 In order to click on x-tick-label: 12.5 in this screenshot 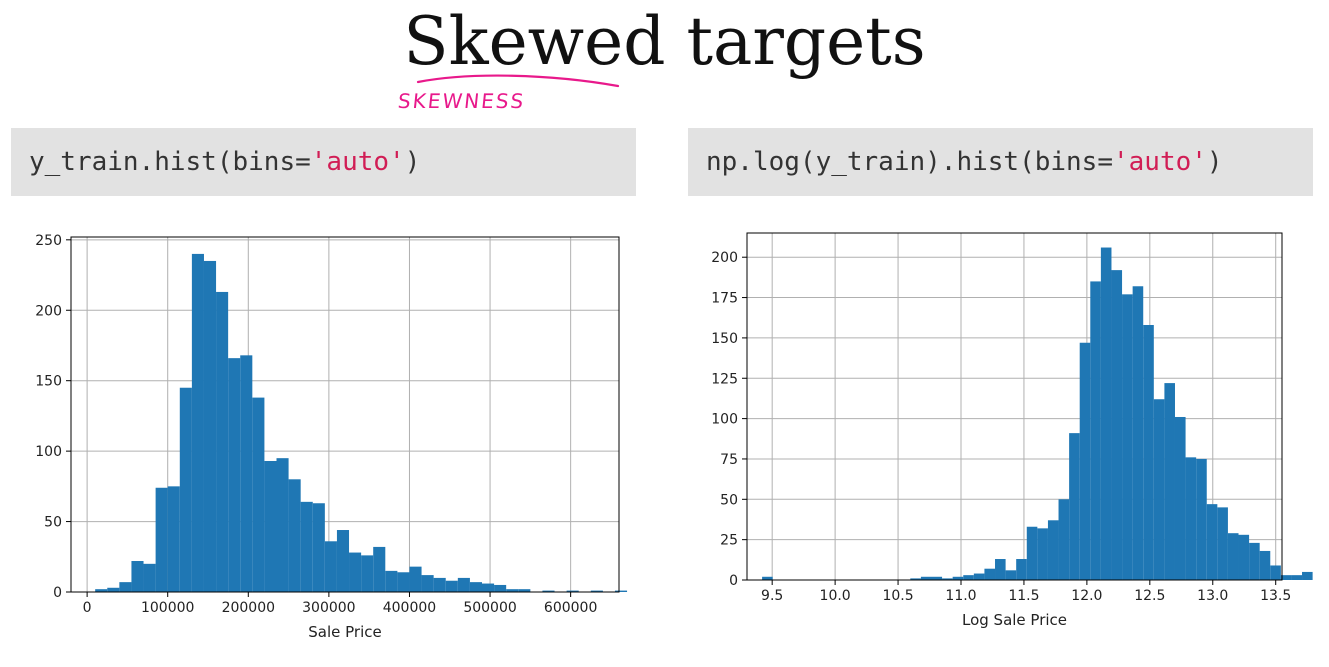, I will do `click(1149, 596)`.